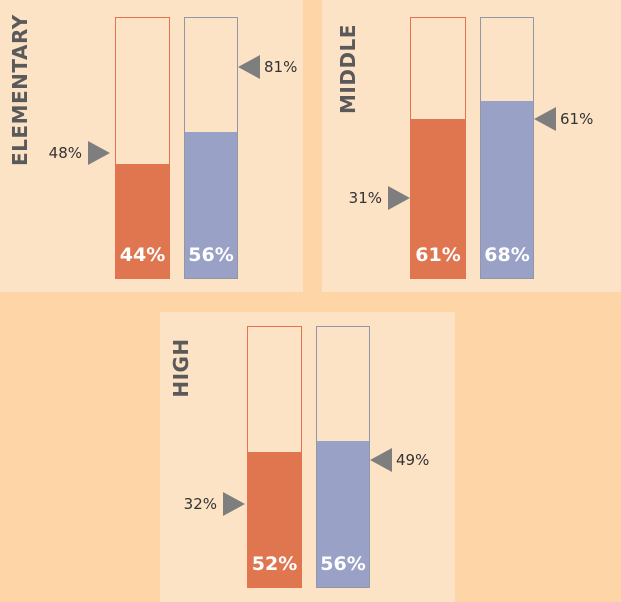  I want to click on bar-value-label: 68%, so click(507, 255).